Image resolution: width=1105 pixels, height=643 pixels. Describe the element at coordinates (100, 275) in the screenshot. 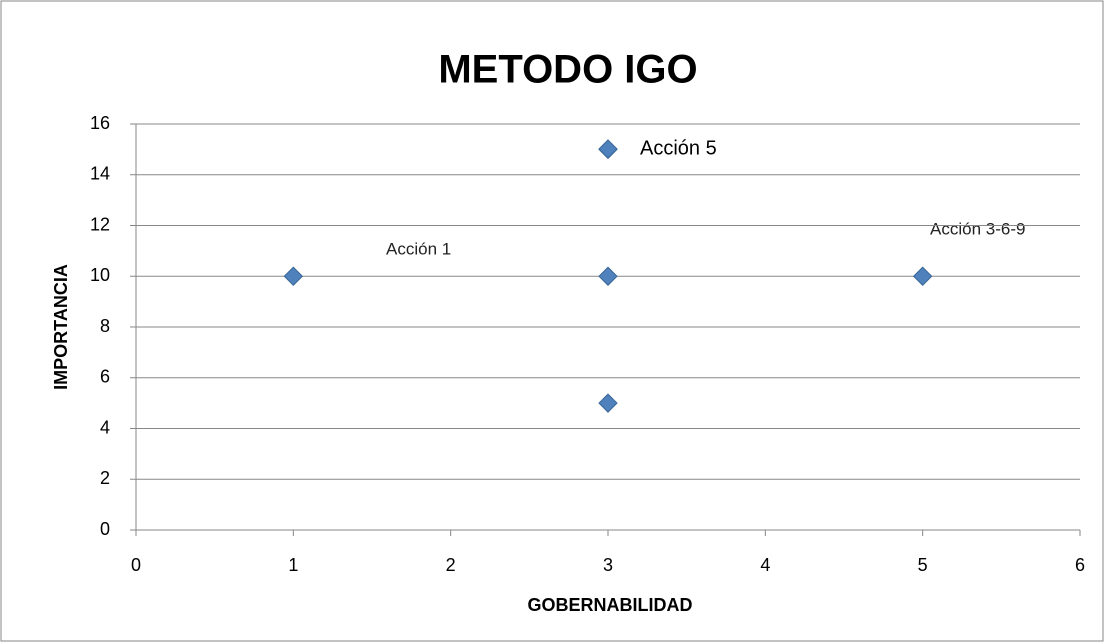

I see `y-tick-label: 10` at that location.